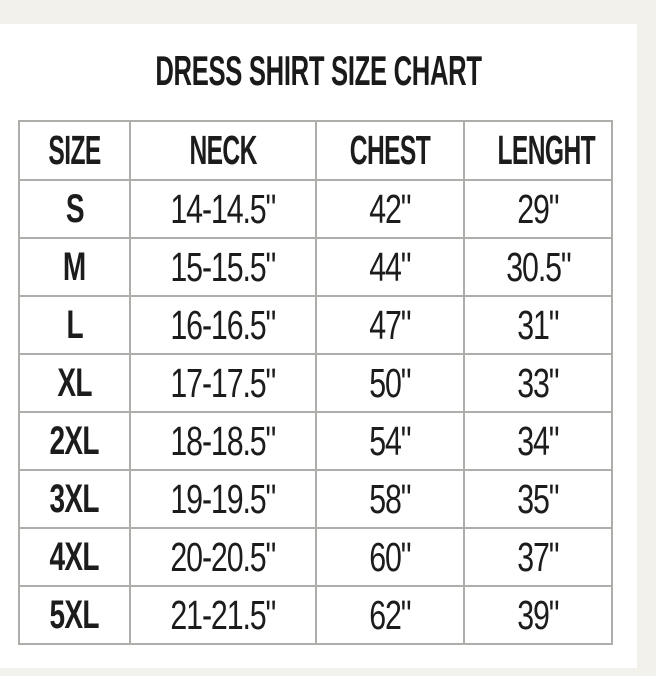 This screenshot has width=656, height=676. Describe the element at coordinates (223, 209) in the screenshot. I see `neck-cell: 14-14.5"` at that location.